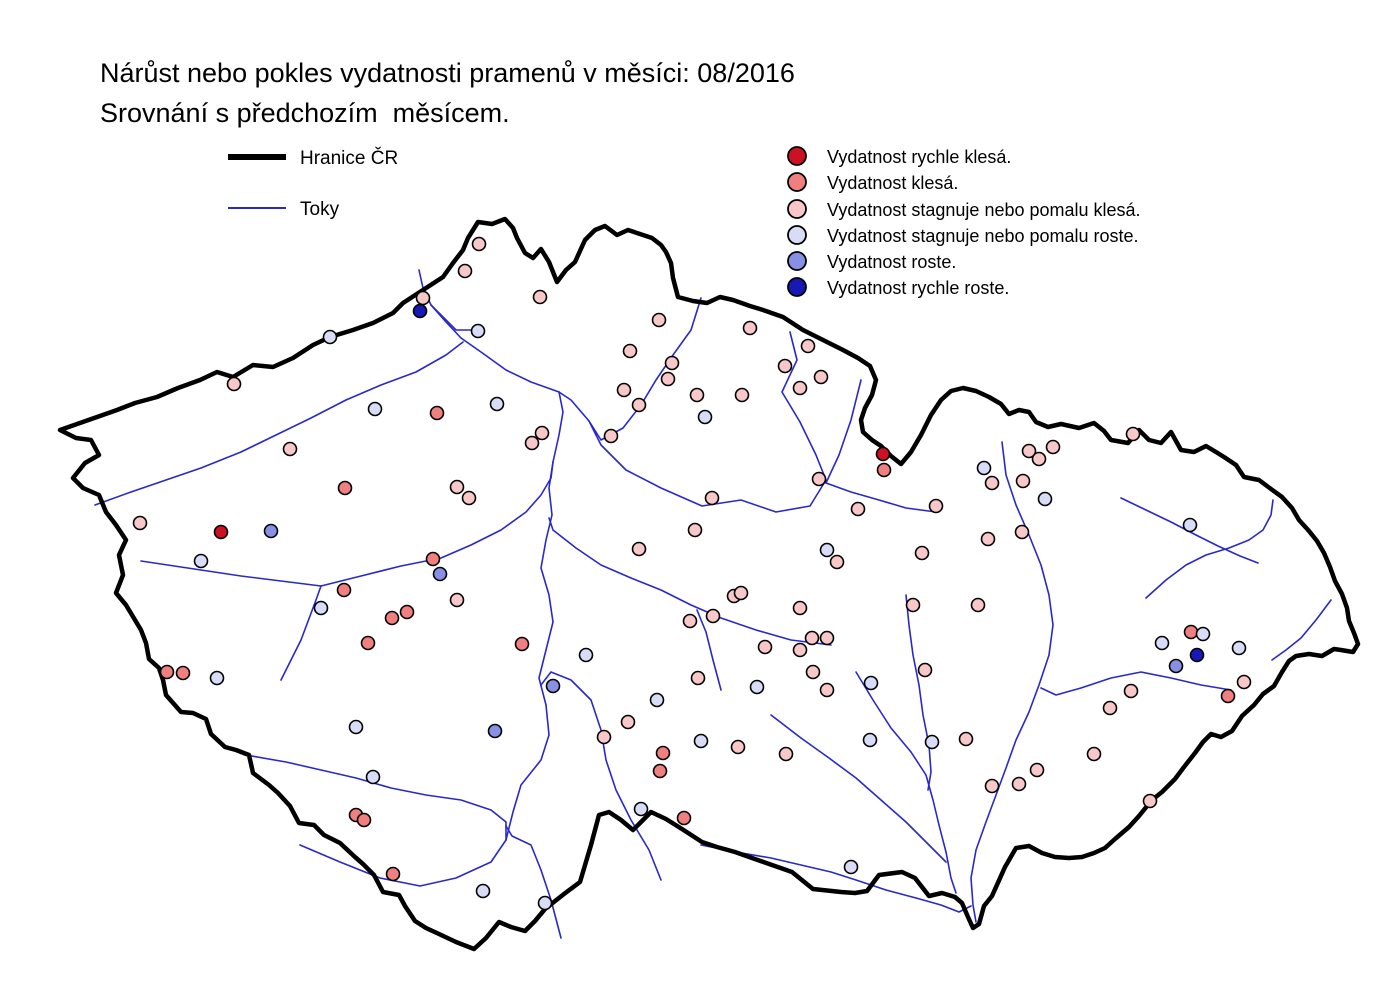 This screenshot has height=1005, width=1387. What do you see at coordinates (843, 431) in the screenshot?
I see `river-upa` at bounding box center [843, 431].